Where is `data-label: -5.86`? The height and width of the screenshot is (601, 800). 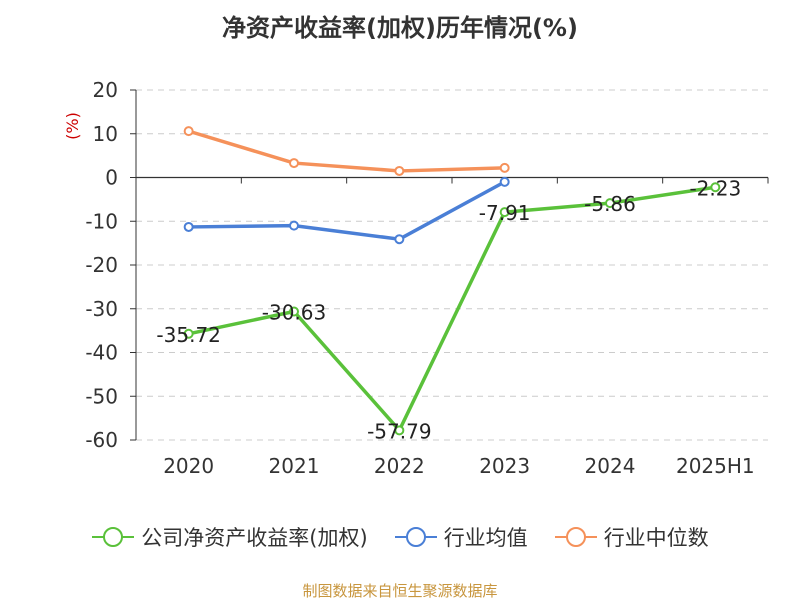 data-label: -5.86 is located at coordinates (610, 204).